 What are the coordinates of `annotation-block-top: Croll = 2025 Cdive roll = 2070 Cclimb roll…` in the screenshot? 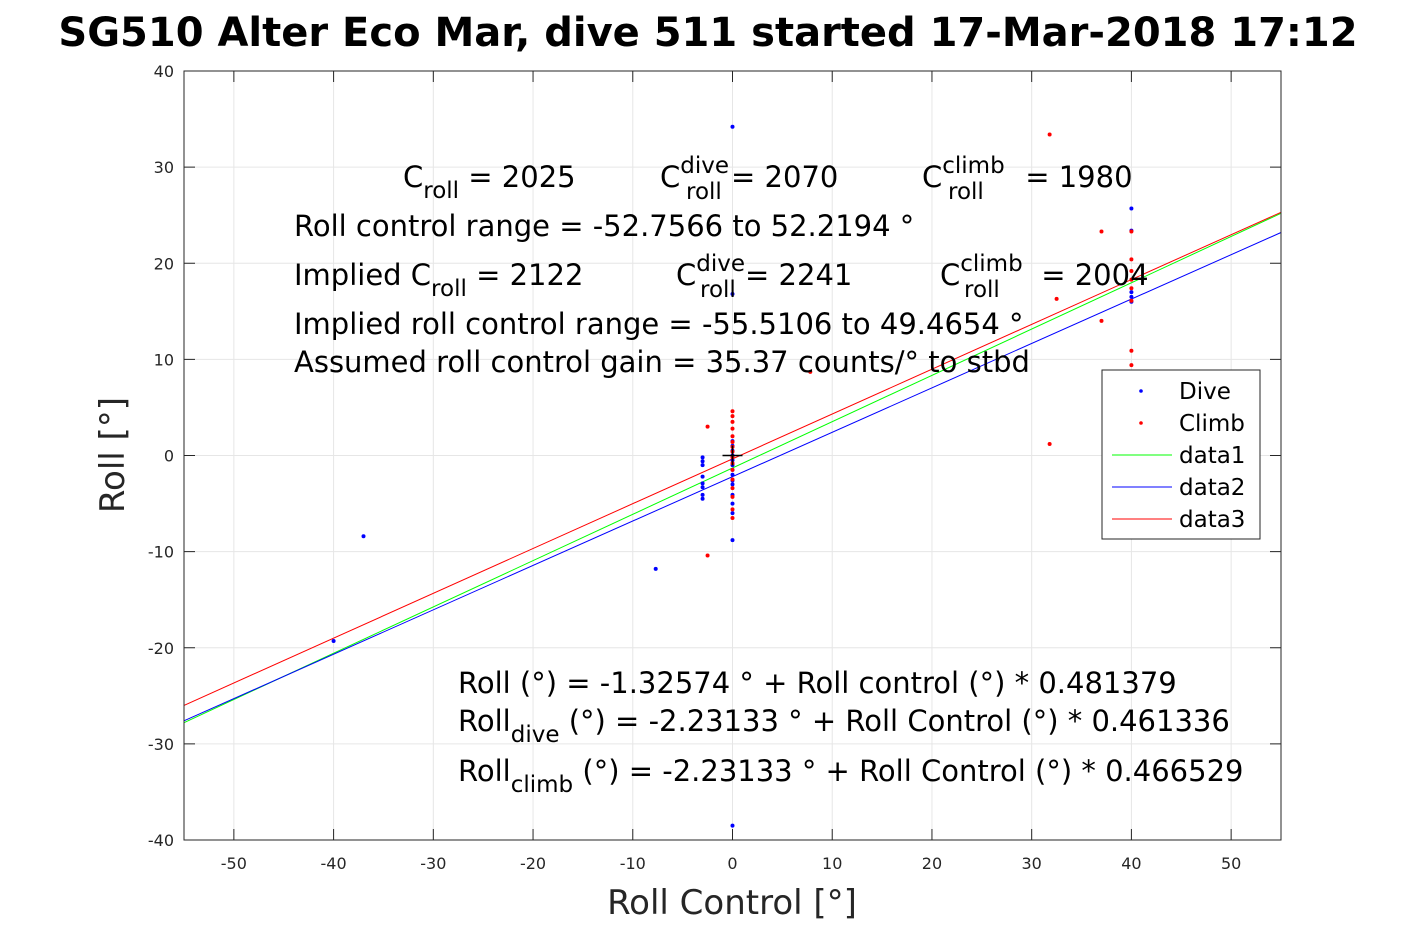 It's located at (721, 266).